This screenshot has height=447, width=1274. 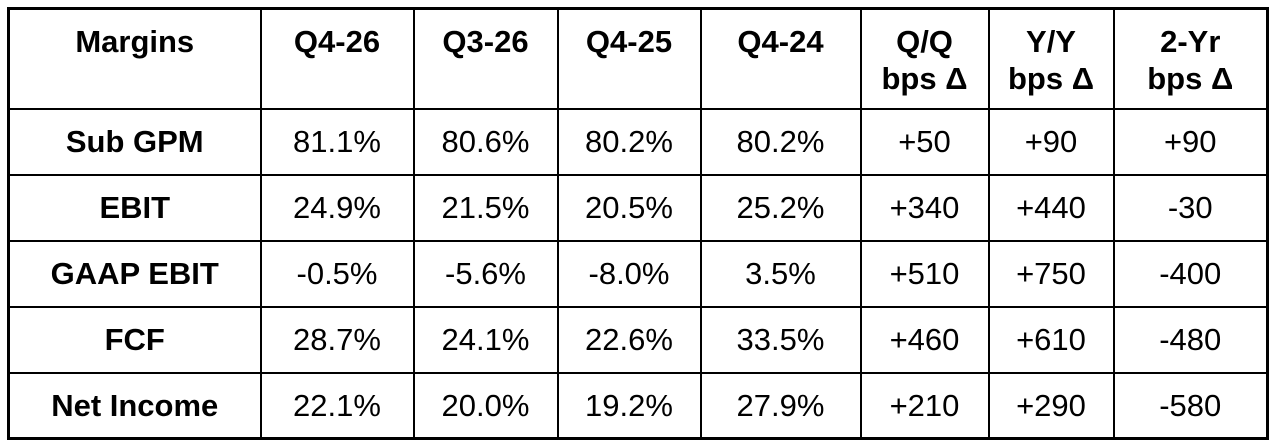 I want to click on table-cell: -8.0%, so click(x=629, y=273).